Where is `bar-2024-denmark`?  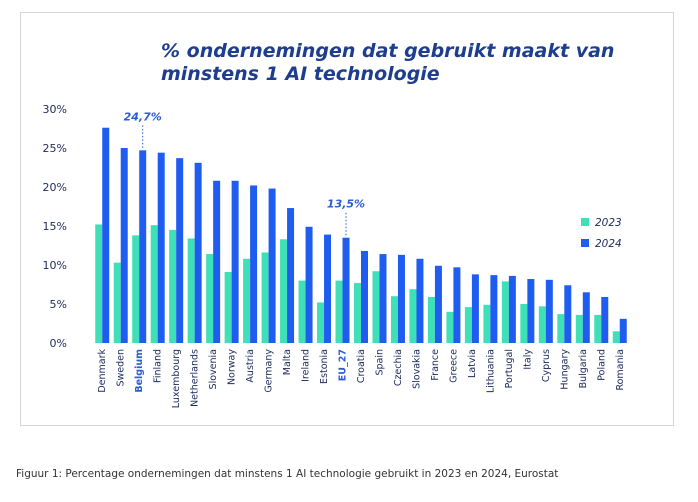
bar-2024-denmark is located at coordinates (106, 235).